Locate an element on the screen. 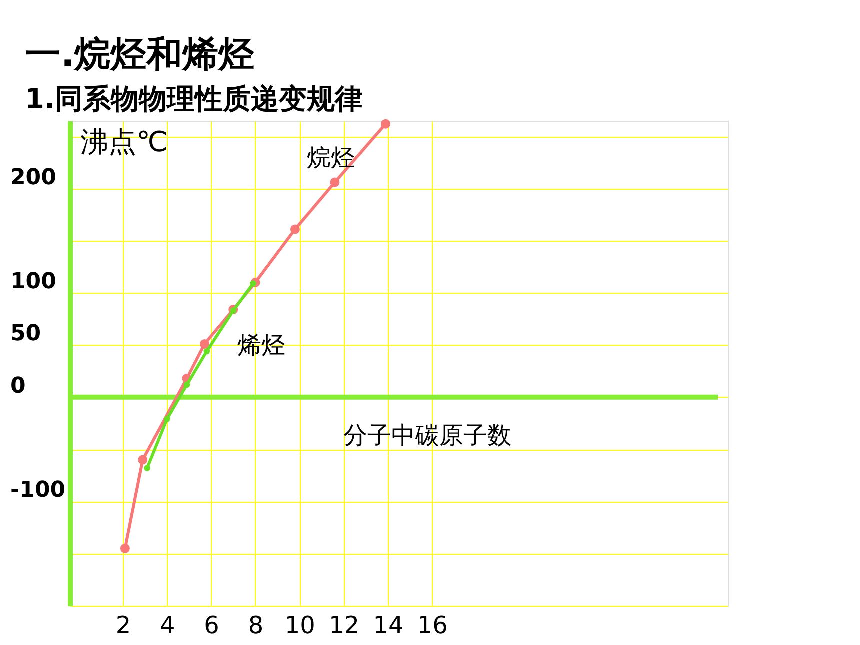 This screenshot has height=645, width=860. x-tick-label: 4 is located at coordinates (168, 626).